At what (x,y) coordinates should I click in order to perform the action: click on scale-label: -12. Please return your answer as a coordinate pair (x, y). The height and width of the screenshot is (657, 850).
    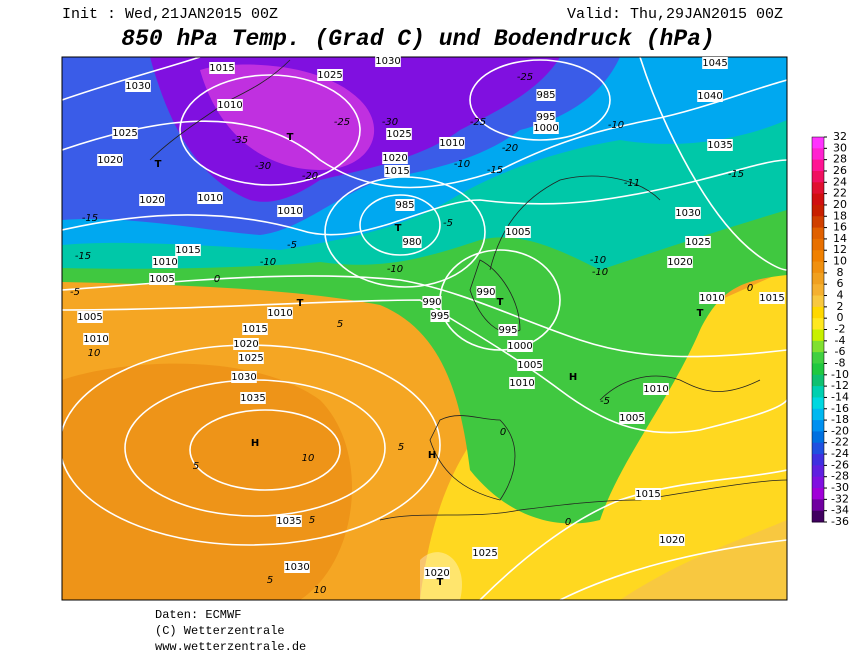
    Looking at the image, I should click on (840, 385).